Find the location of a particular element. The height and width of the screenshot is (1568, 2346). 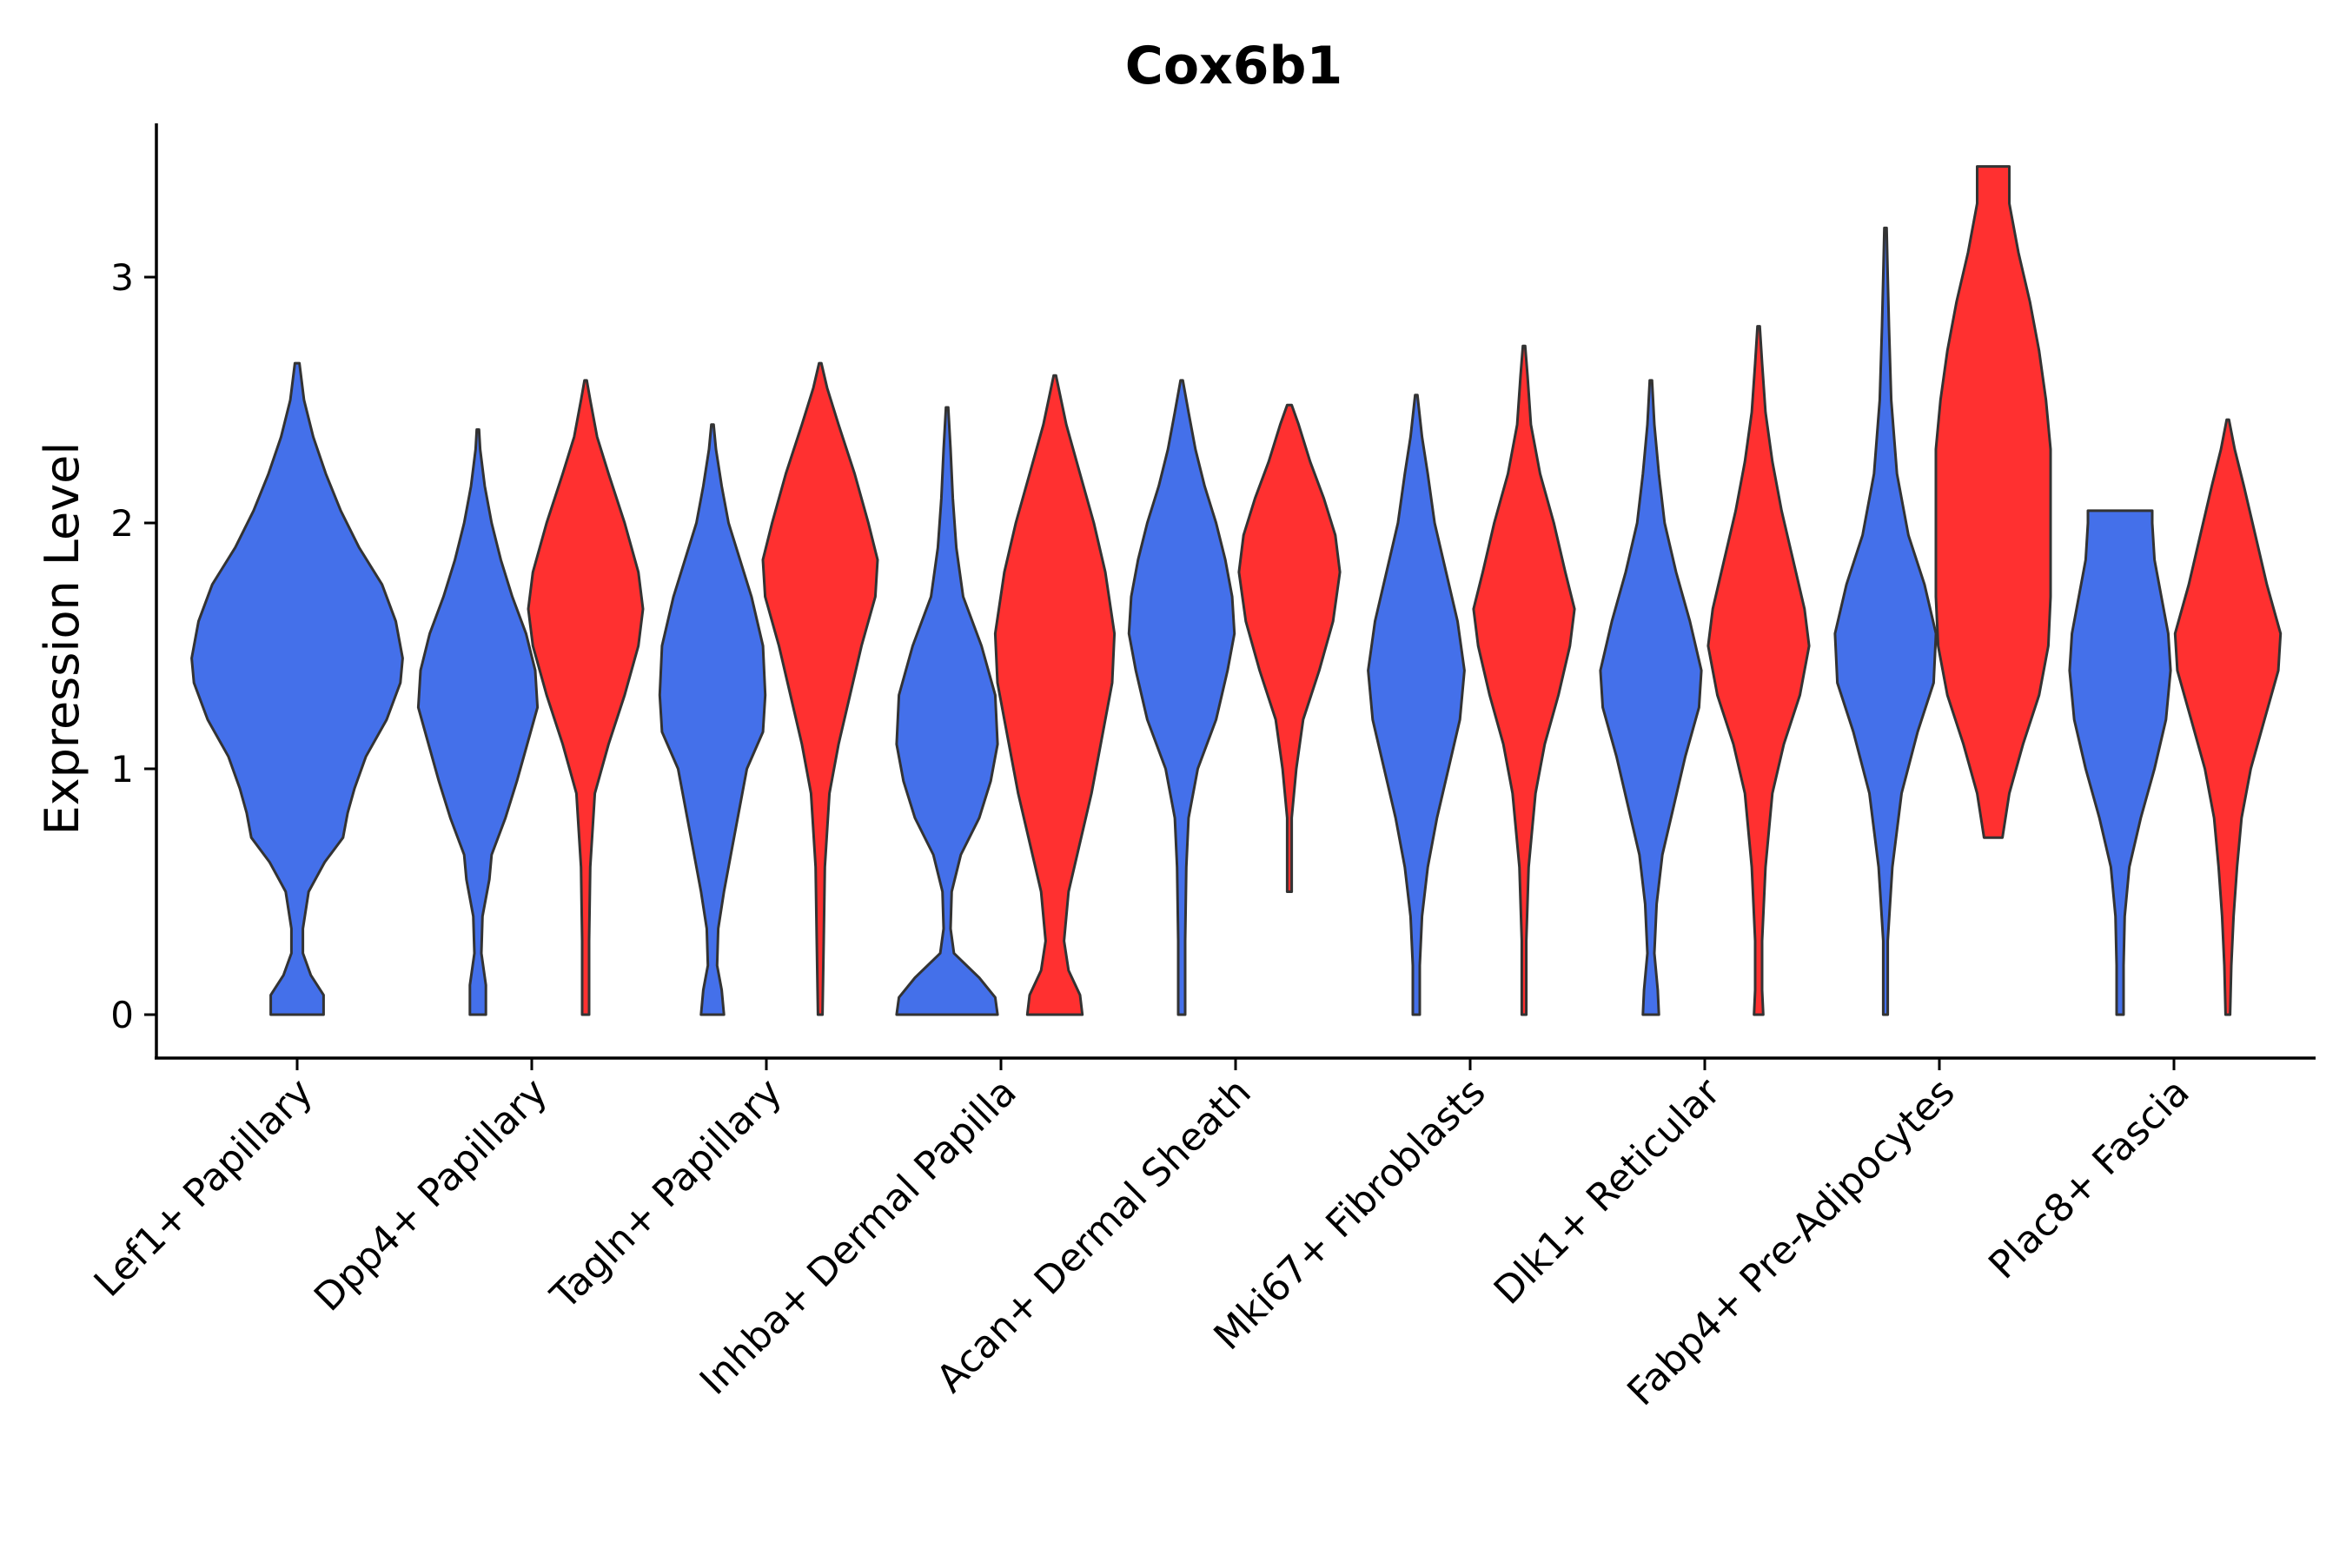

x-tick-label-0: Lef1+ Papillary is located at coordinates (204, 1188).